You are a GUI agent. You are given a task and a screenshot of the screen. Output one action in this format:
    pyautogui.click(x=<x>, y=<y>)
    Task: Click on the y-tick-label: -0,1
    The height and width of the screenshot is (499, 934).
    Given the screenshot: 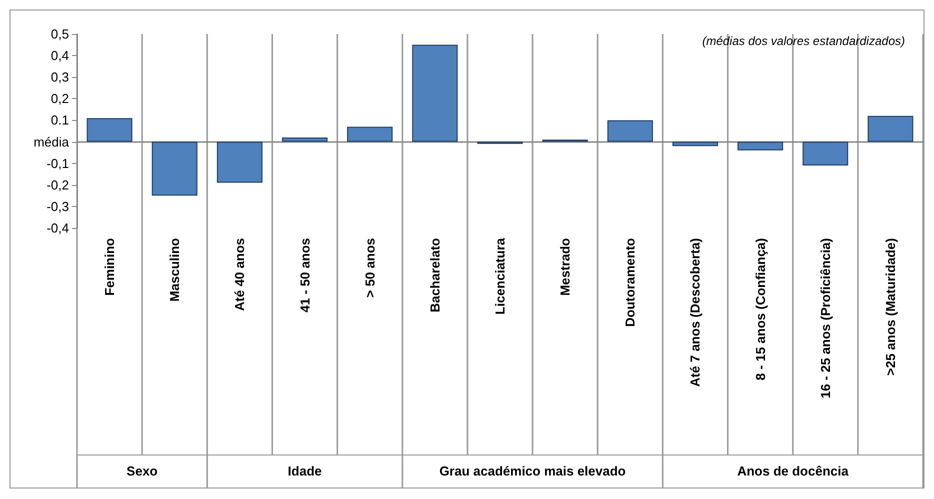 What is the action you would take?
    pyautogui.click(x=57, y=163)
    